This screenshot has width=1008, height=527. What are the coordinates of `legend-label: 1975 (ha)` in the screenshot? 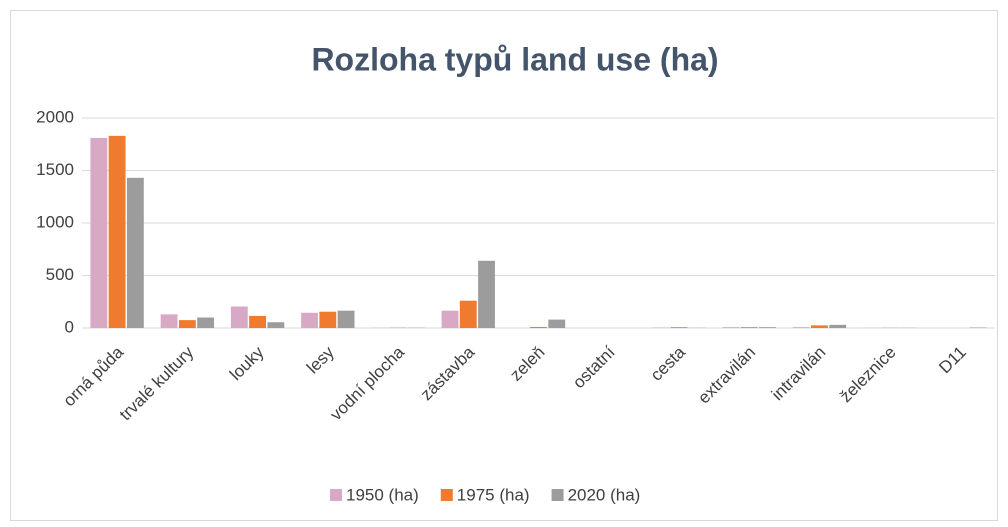 It's located at (493, 494).